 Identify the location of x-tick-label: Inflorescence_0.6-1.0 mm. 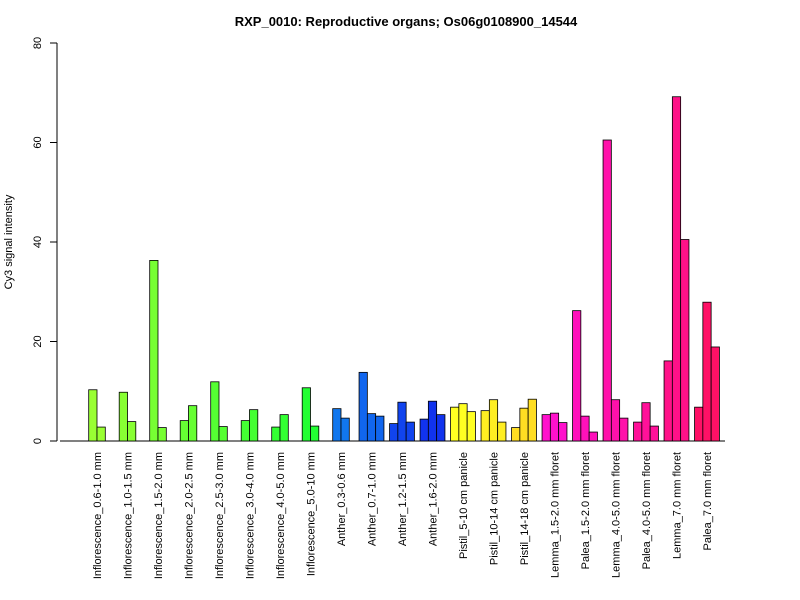
(98, 515).